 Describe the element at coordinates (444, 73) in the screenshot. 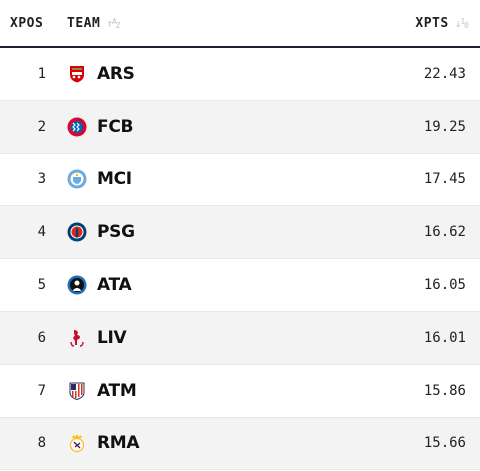

I see `xpts-cell: 22.43` at that location.